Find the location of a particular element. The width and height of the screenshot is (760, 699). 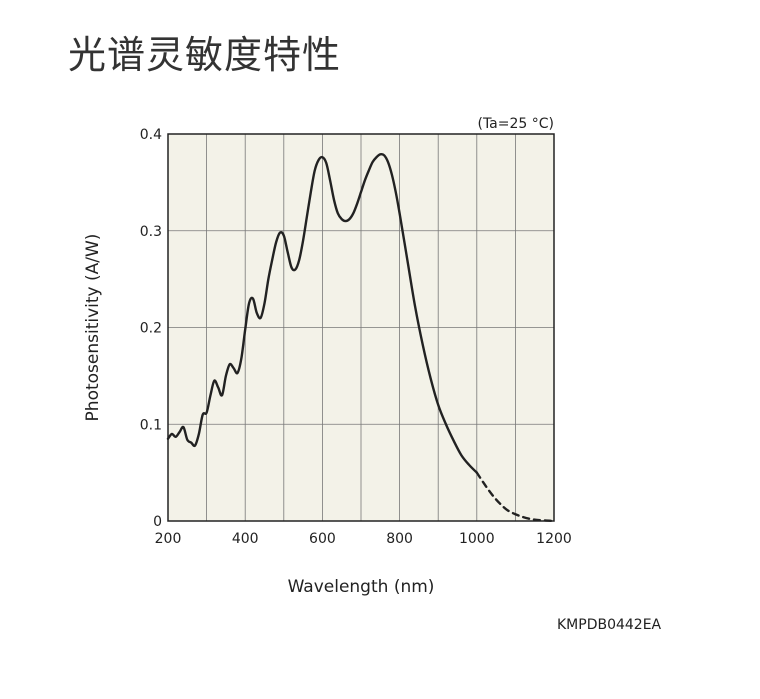

condition-label: (Ta=25 °C) is located at coordinates (515, 124).